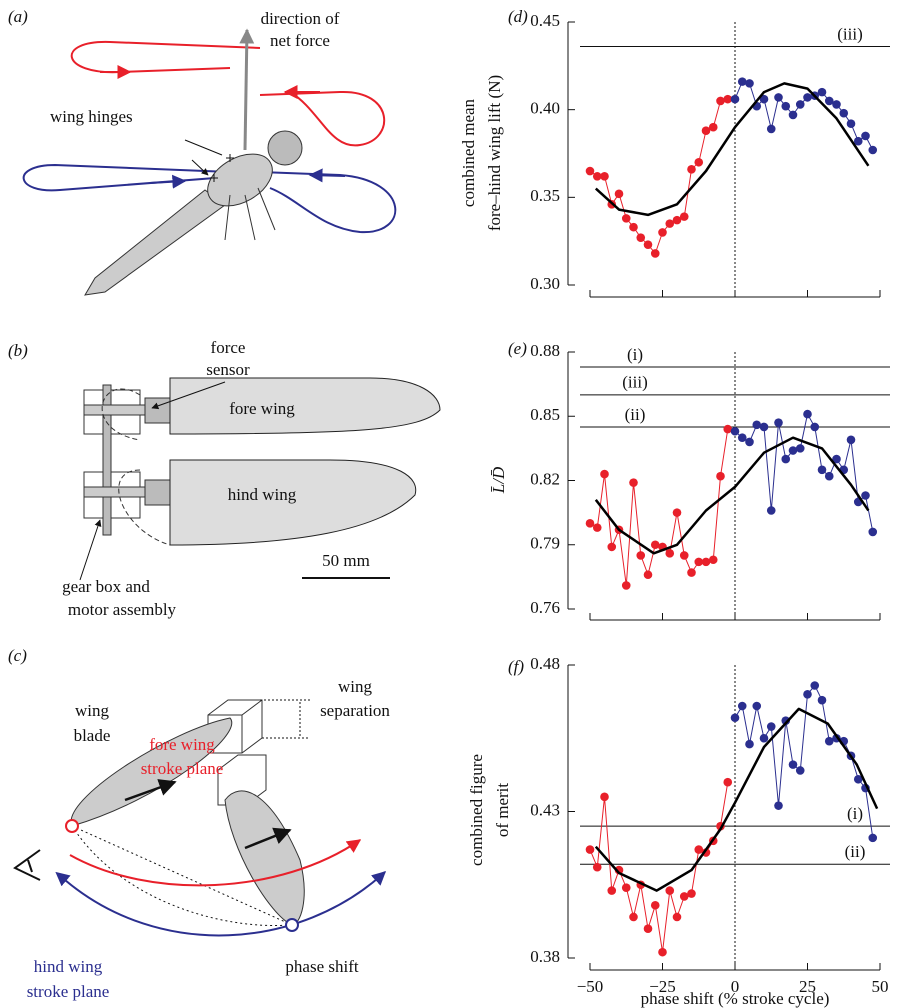  What do you see at coordinates (222, 168) in the screenshot?
I see `hinge-marks` at bounding box center [222, 168].